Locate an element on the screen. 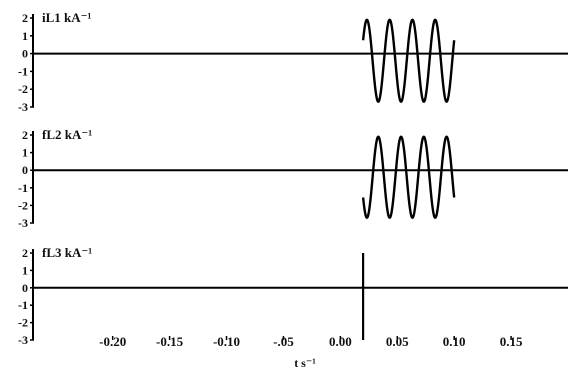  x-tick-label: 0.15 is located at coordinates (511, 341).